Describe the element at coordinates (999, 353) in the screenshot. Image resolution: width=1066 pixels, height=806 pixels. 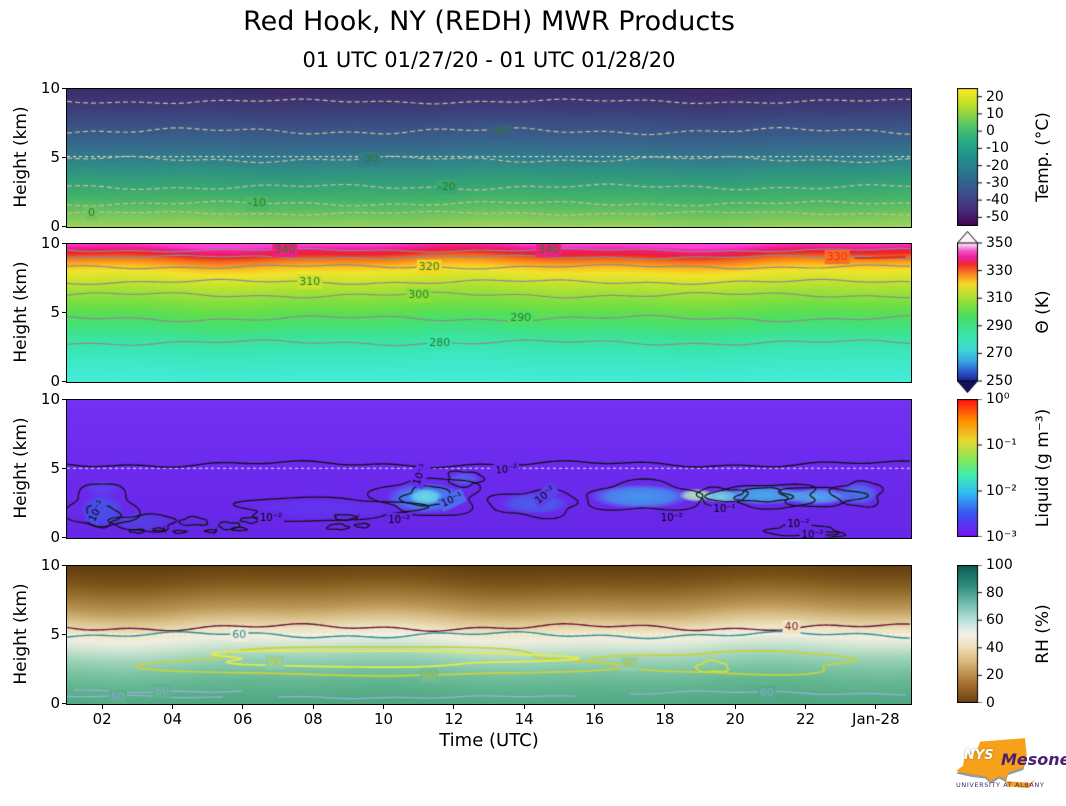
I see `colorbar-tick-label: 270` at that location.